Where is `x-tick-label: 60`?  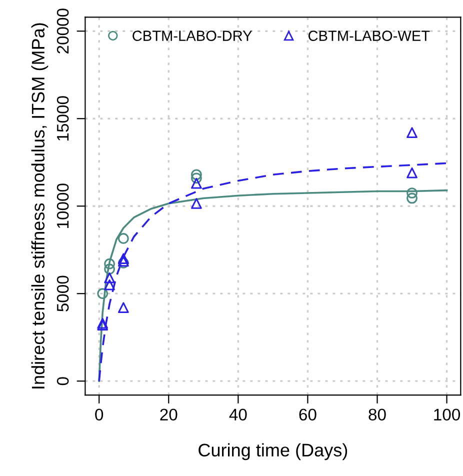
x-tick-label: 60 is located at coordinates (307, 414).